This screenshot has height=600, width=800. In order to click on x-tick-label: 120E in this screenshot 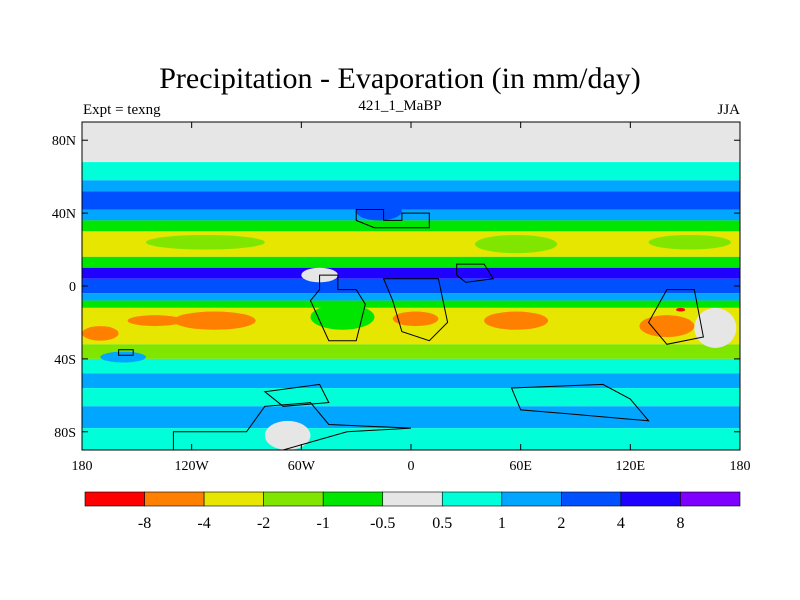, I will do `click(631, 466)`.